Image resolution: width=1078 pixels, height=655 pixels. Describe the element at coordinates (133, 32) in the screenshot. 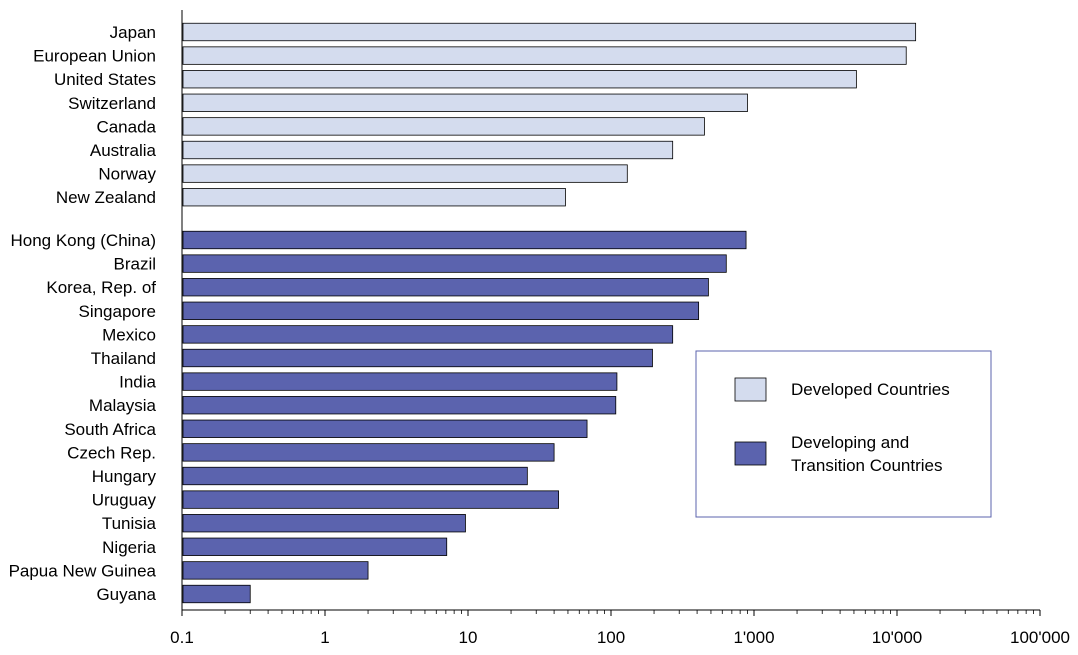

I see `category-label: Japan` at that location.